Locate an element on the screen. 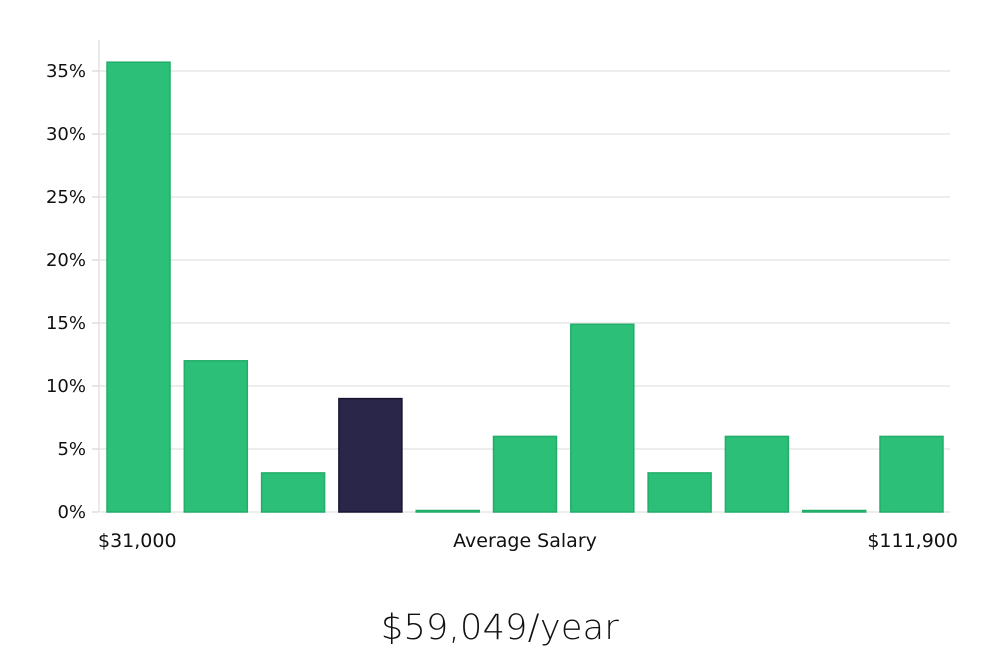 This screenshot has width=1000, height=660. x-axis-max-label: $111,900 is located at coordinates (912, 541).